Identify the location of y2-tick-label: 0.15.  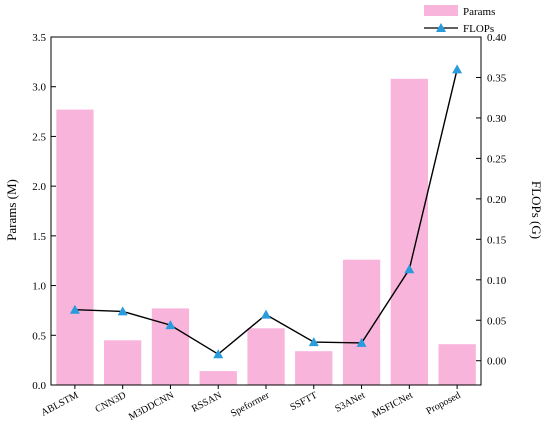
(497, 240).